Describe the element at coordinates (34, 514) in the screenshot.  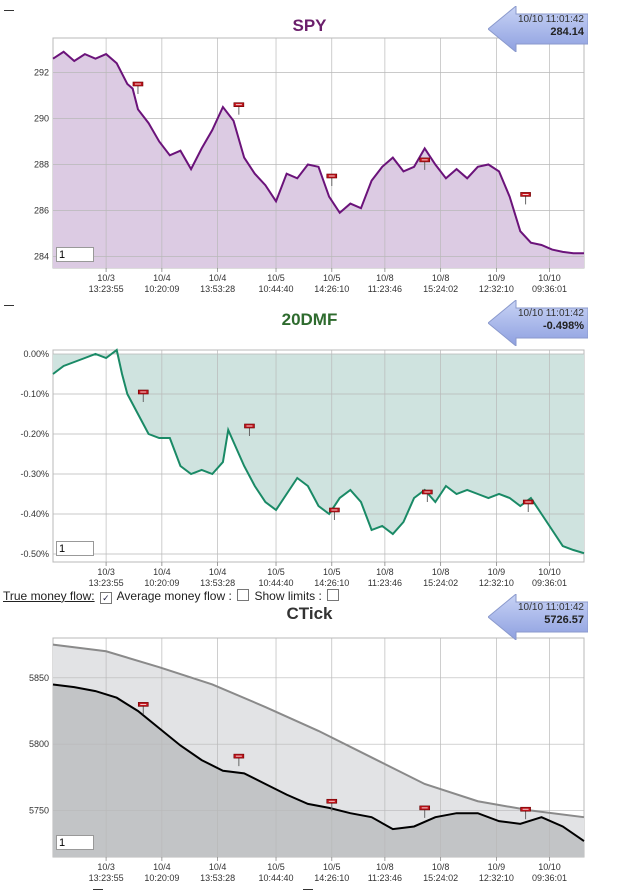
I see `y-tick-label: -0.40%` at that location.